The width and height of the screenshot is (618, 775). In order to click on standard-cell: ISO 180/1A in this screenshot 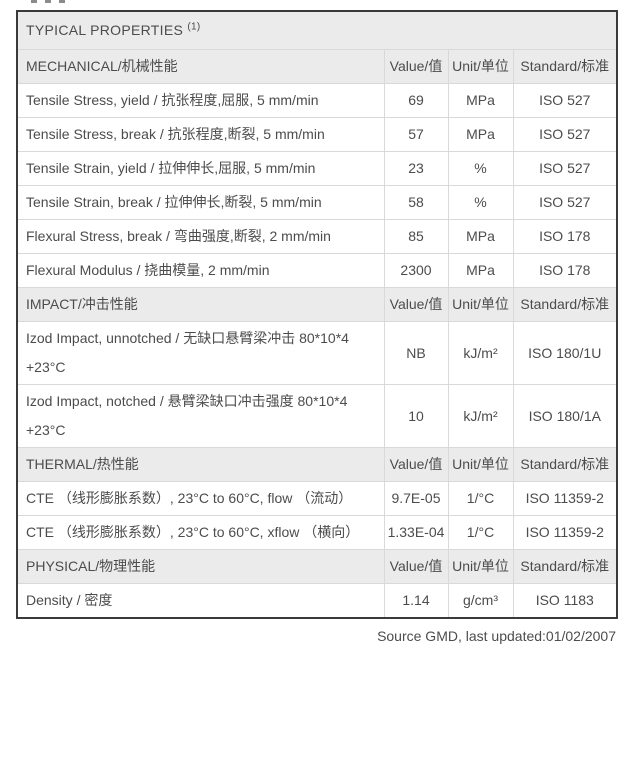, I will do `click(565, 416)`.